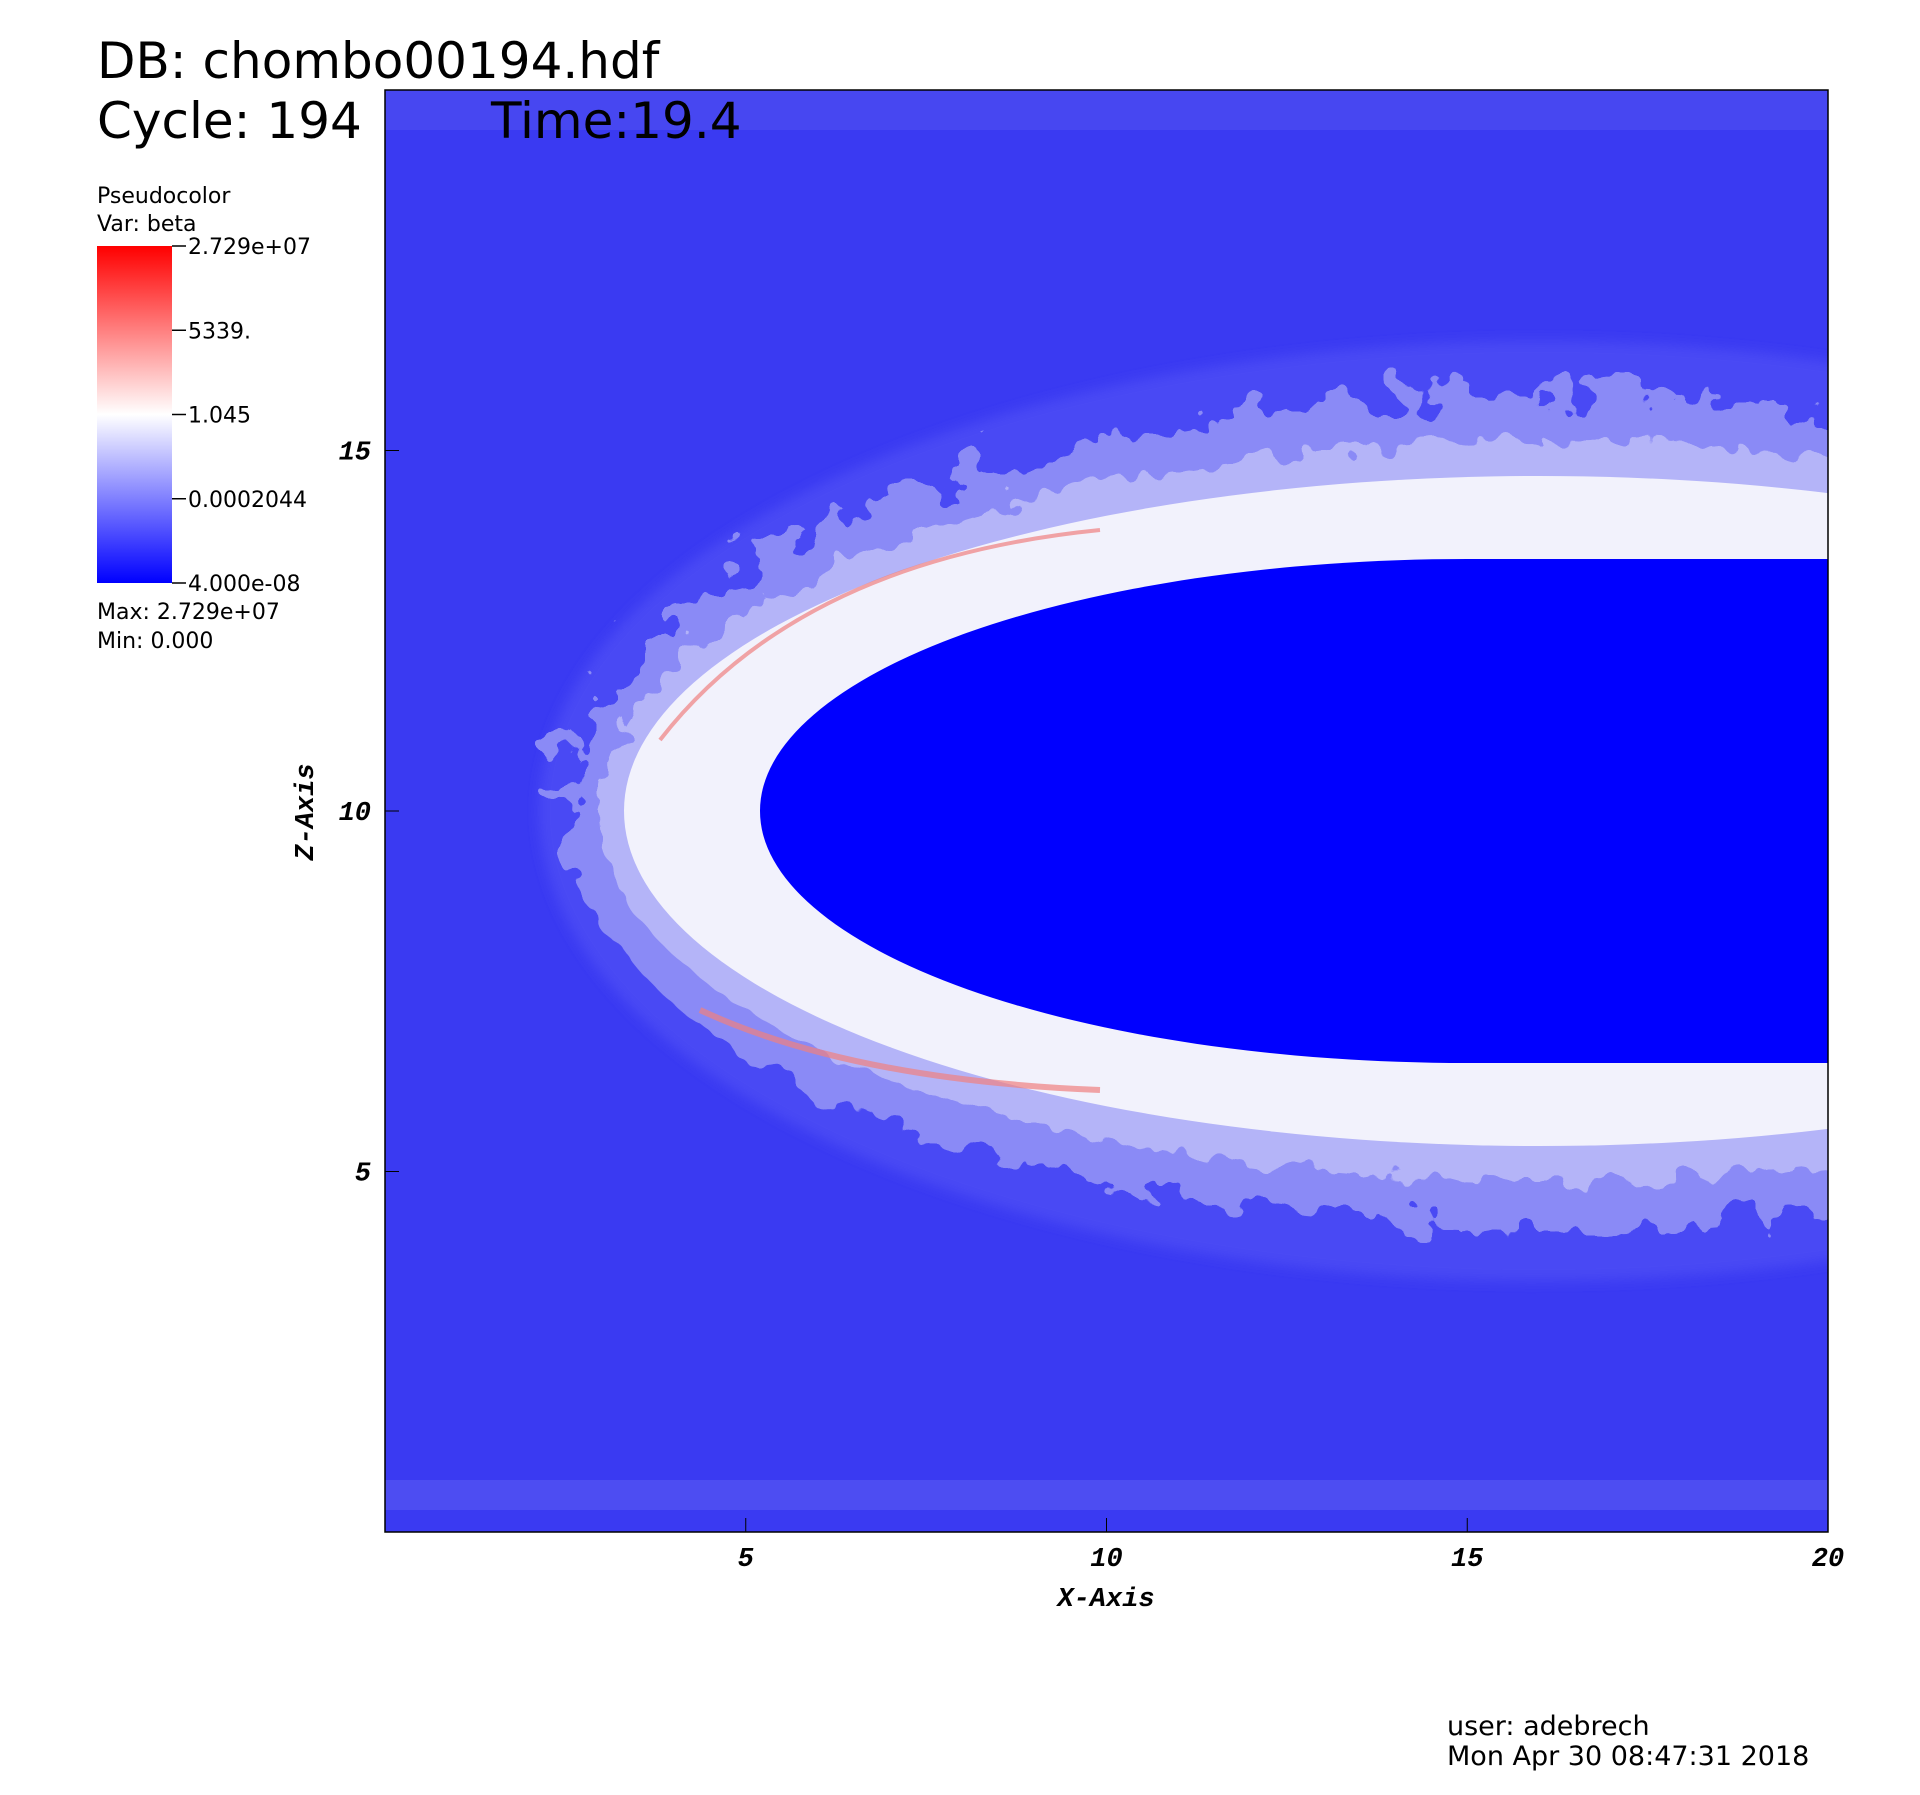 The image size is (1920, 1795). Describe the element at coordinates (616, 121) in the screenshot. I see `time: Time:19.4` at that location.